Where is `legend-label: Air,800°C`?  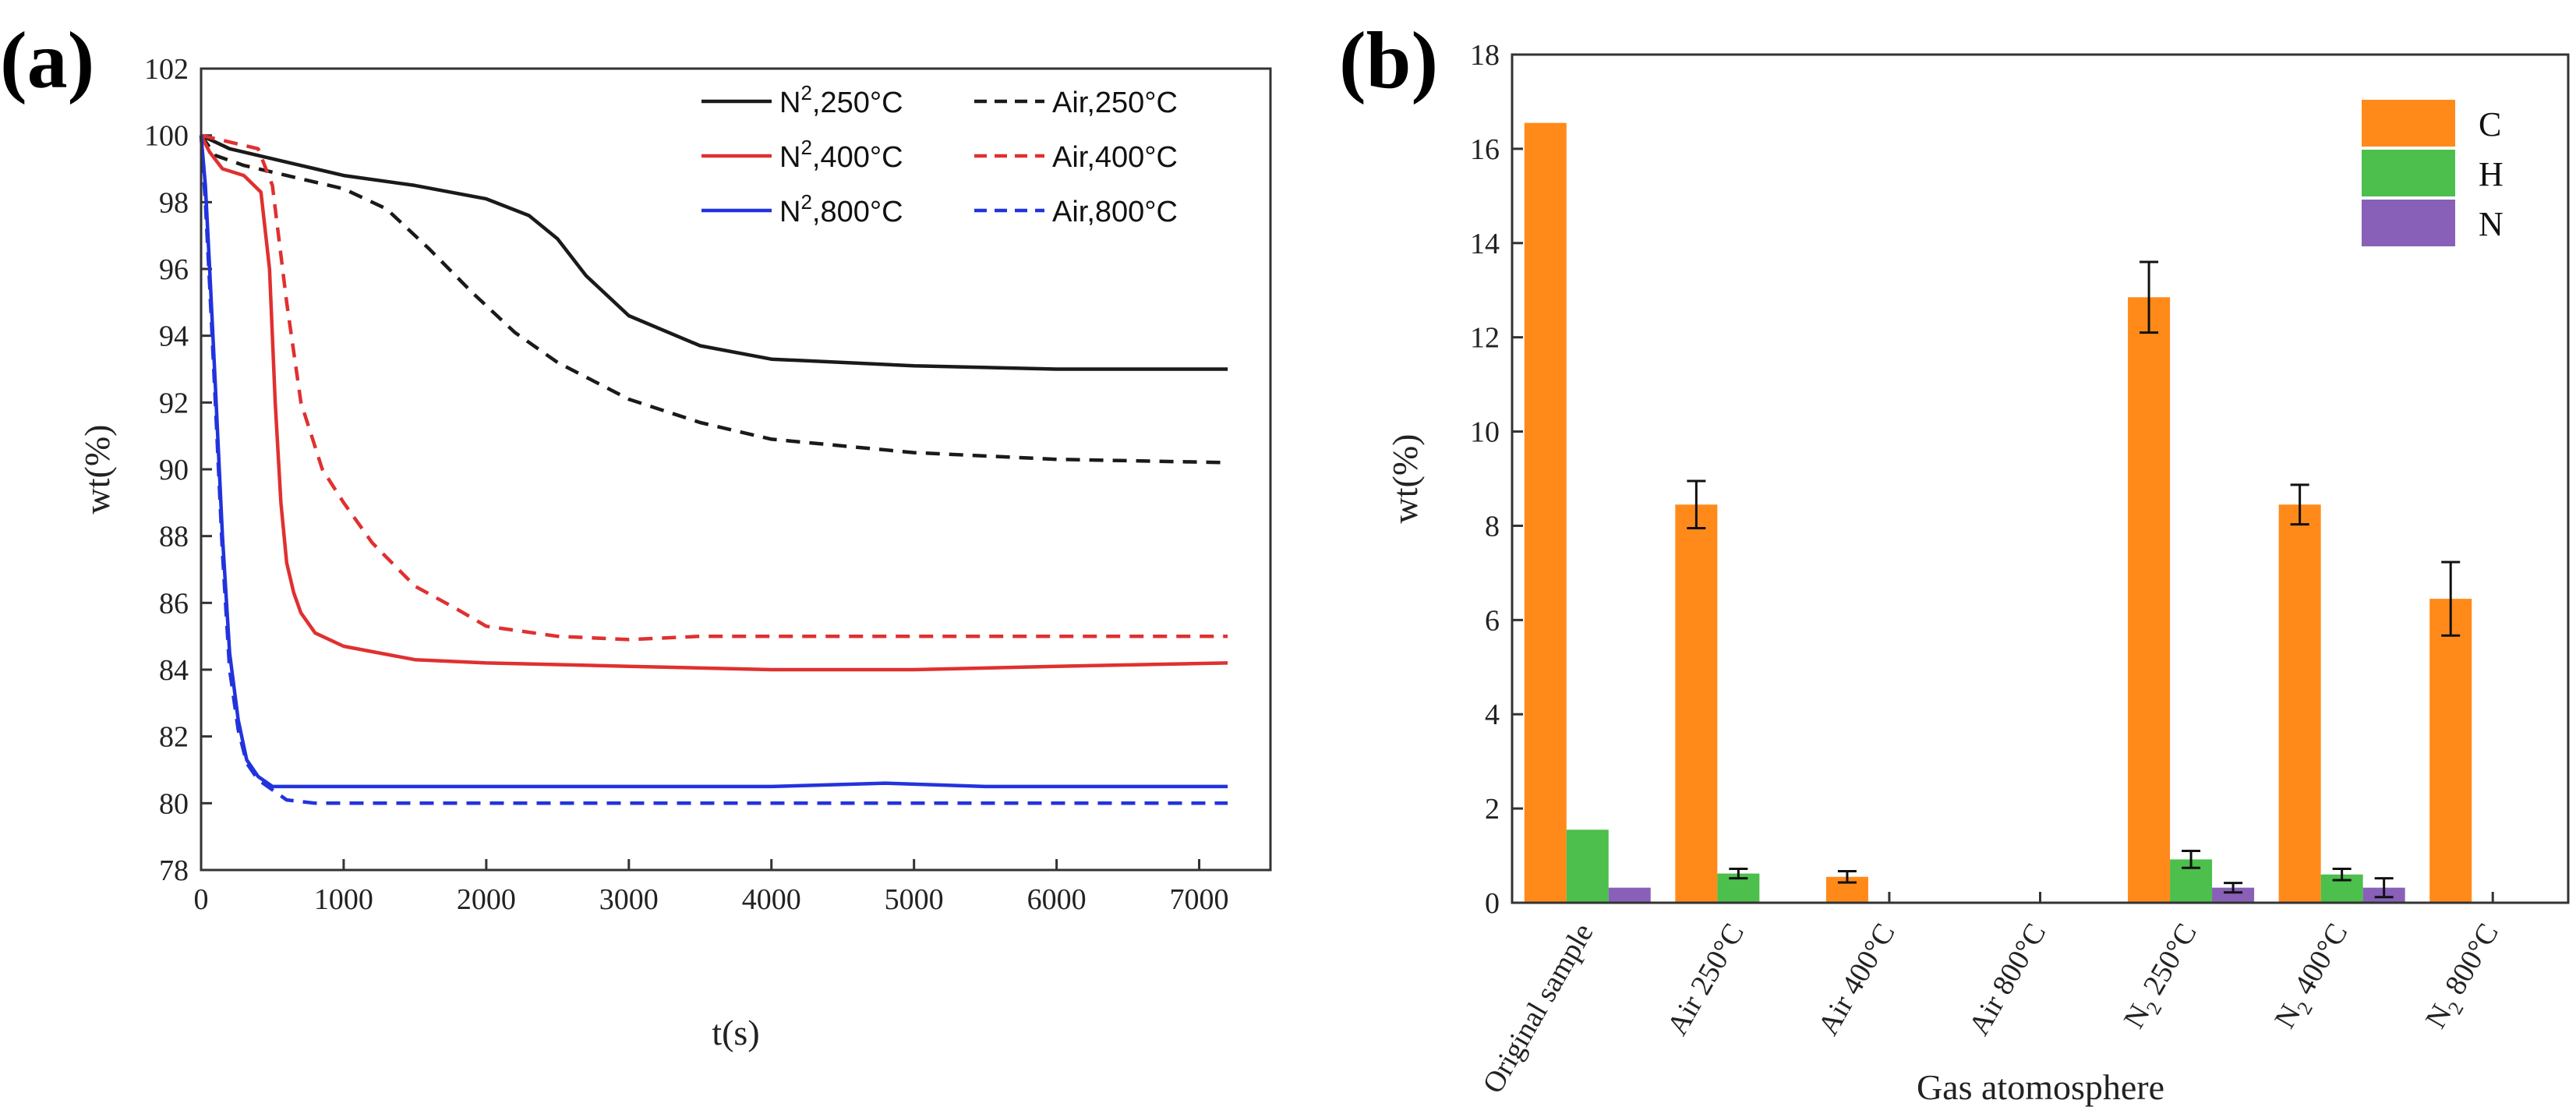 legend-label: Air,800°C is located at coordinates (1115, 212).